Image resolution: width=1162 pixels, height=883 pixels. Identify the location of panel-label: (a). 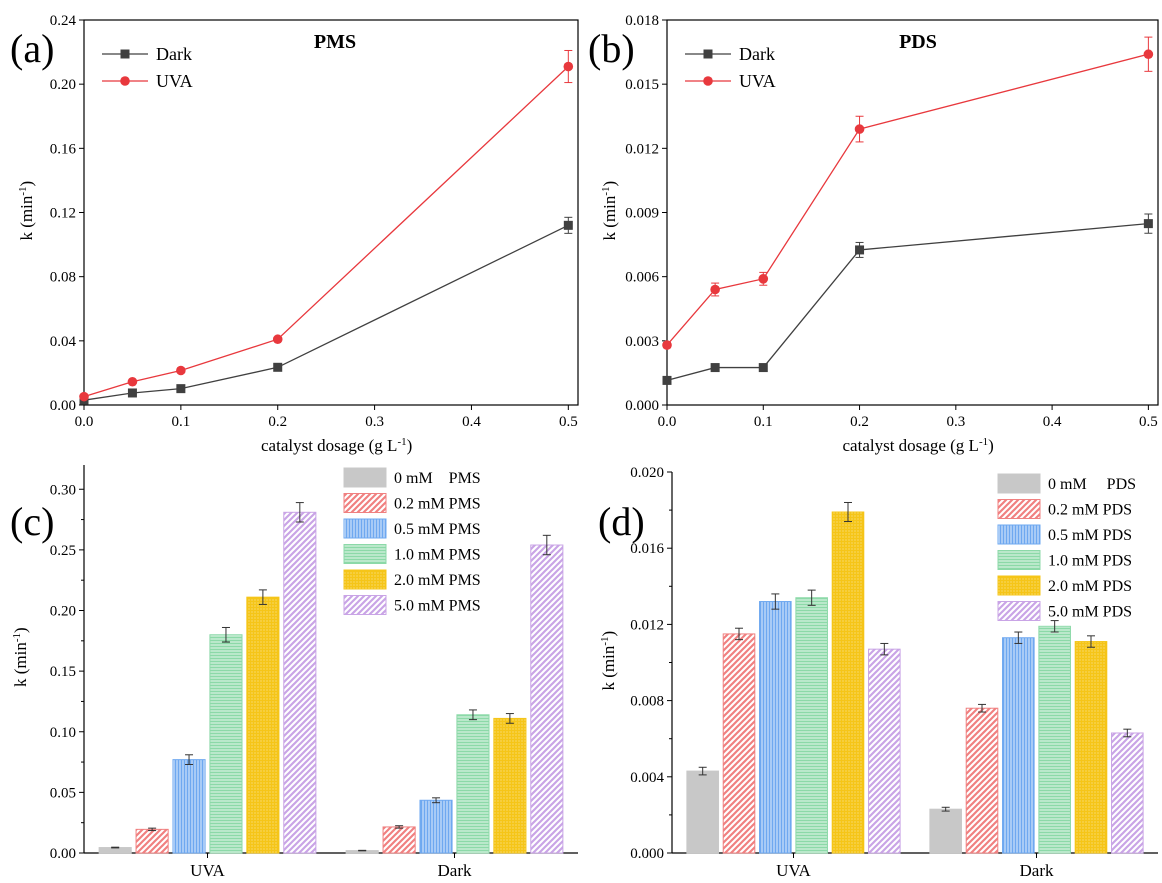
(32, 48).